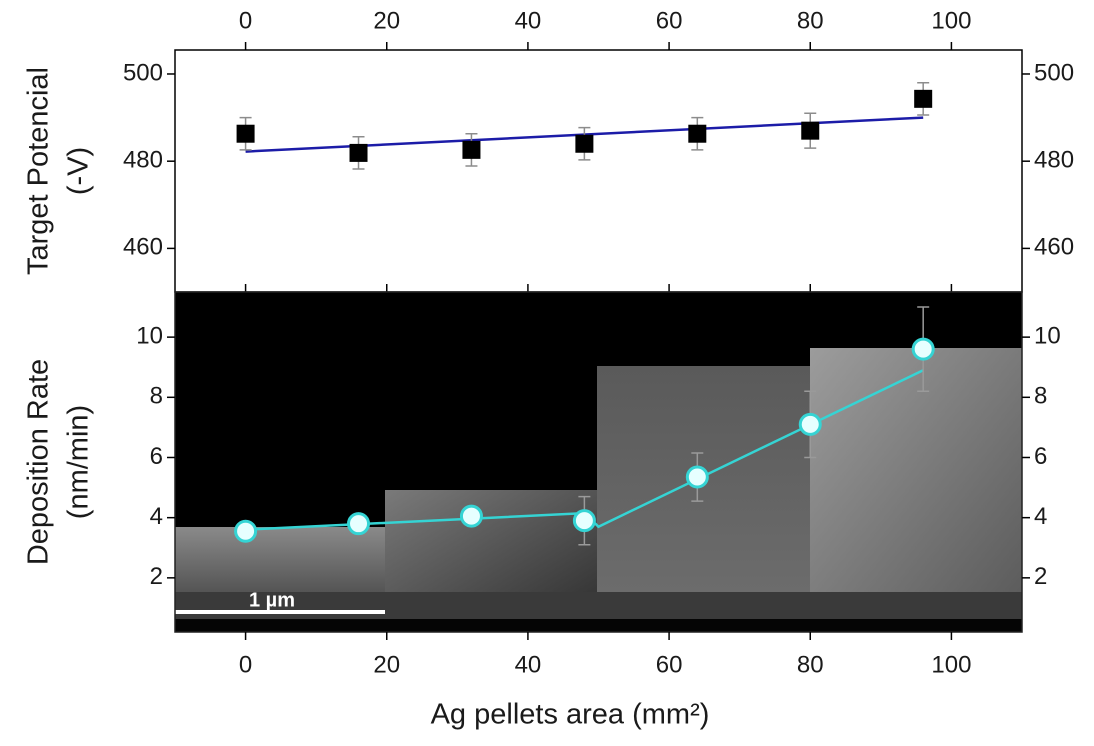 This screenshot has height=746, width=1094. Describe the element at coordinates (570, 715) in the screenshot. I see `x-axis-label: Ag pellets area (mm²)` at that location.